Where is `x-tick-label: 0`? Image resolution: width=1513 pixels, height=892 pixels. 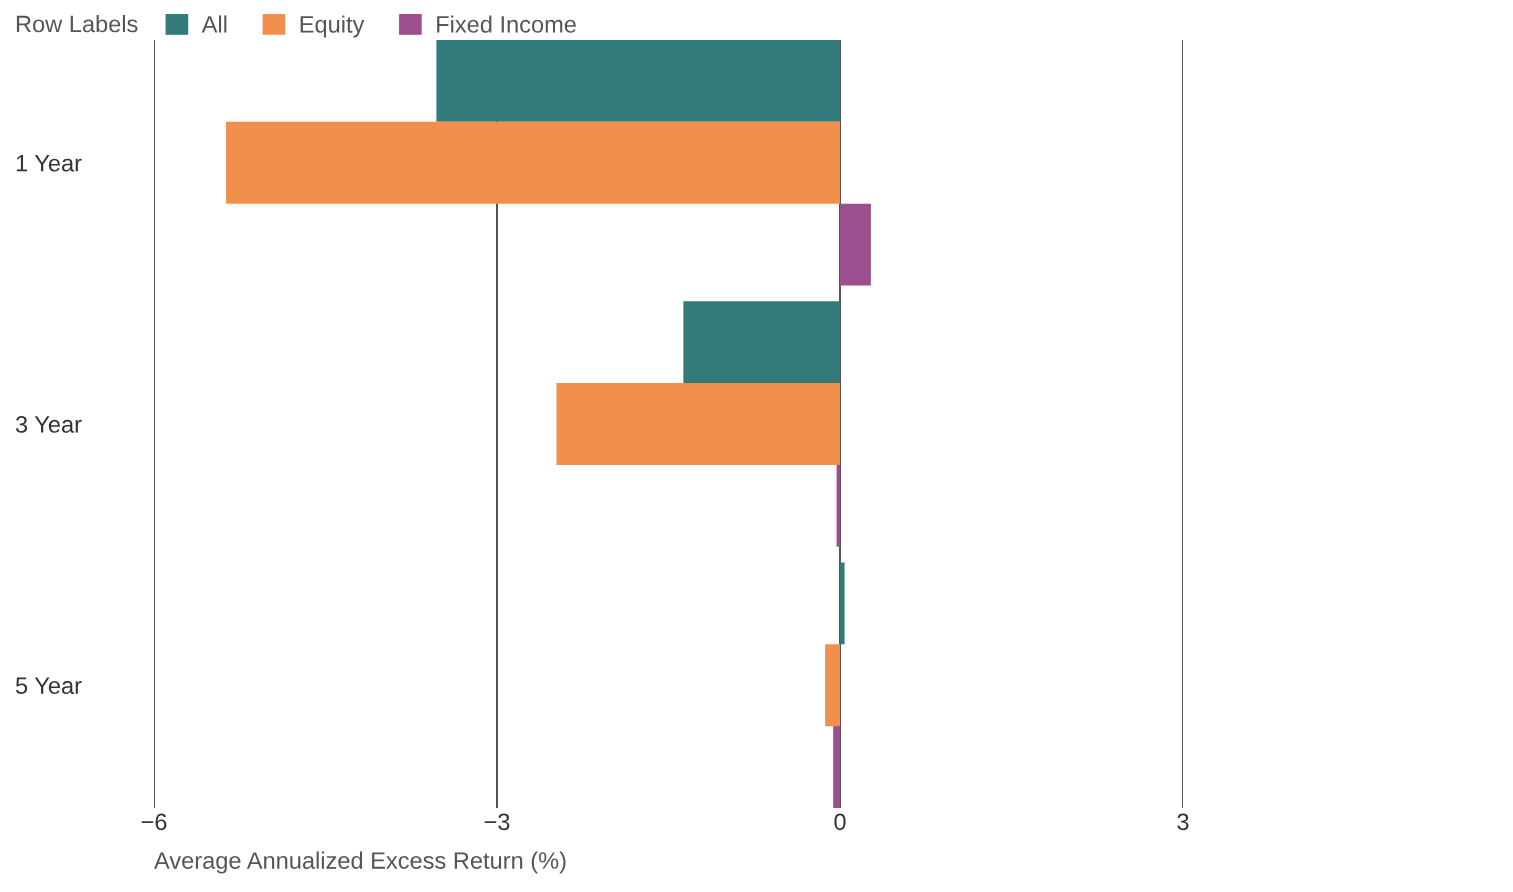
x-tick-label: 0 is located at coordinates (840, 822).